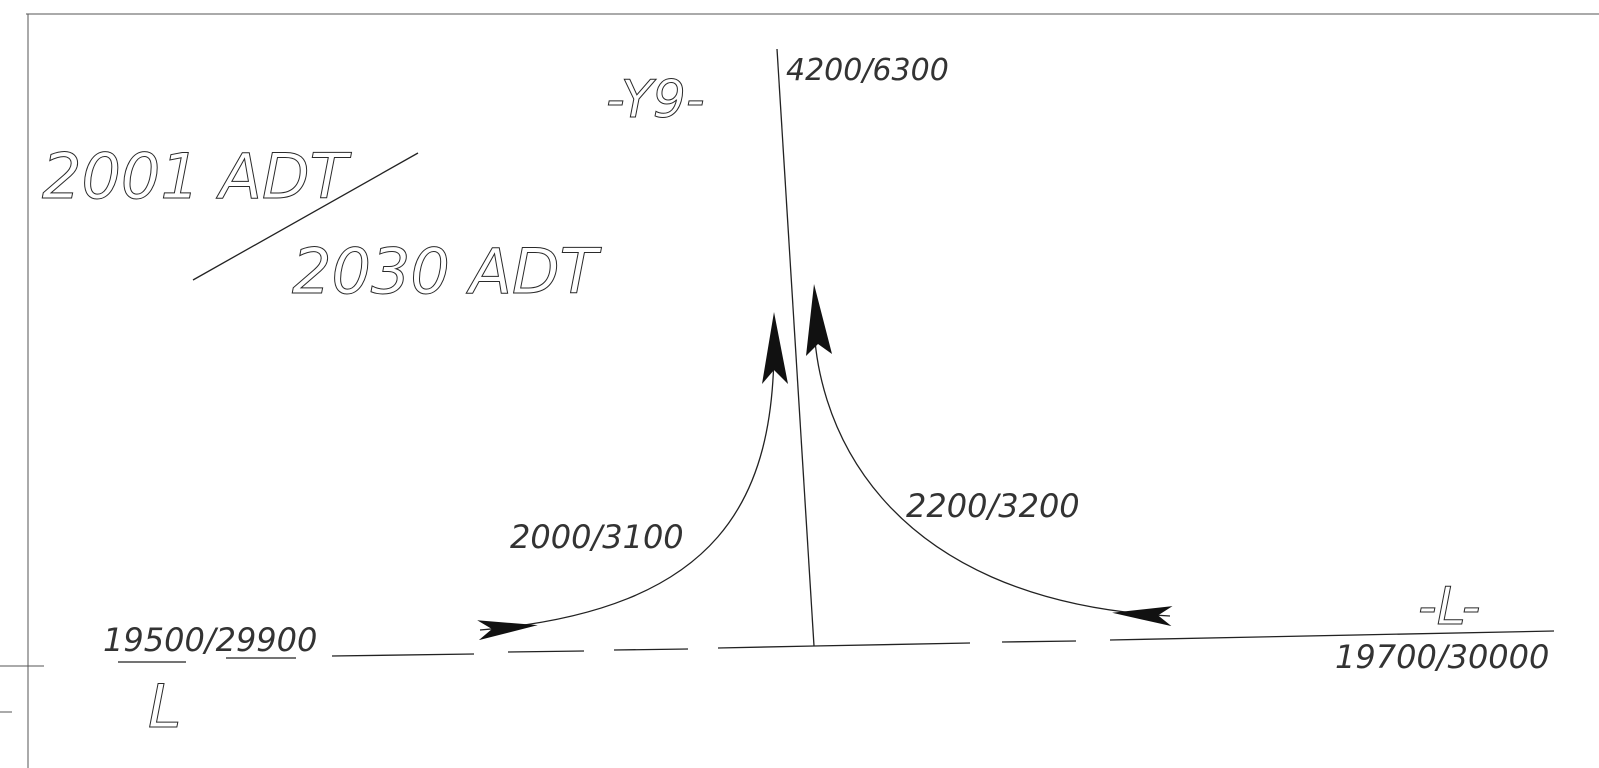 This screenshot has height=768, width=1599. I want to click on main-road-left-volume: 19500/29900, so click(210, 640).